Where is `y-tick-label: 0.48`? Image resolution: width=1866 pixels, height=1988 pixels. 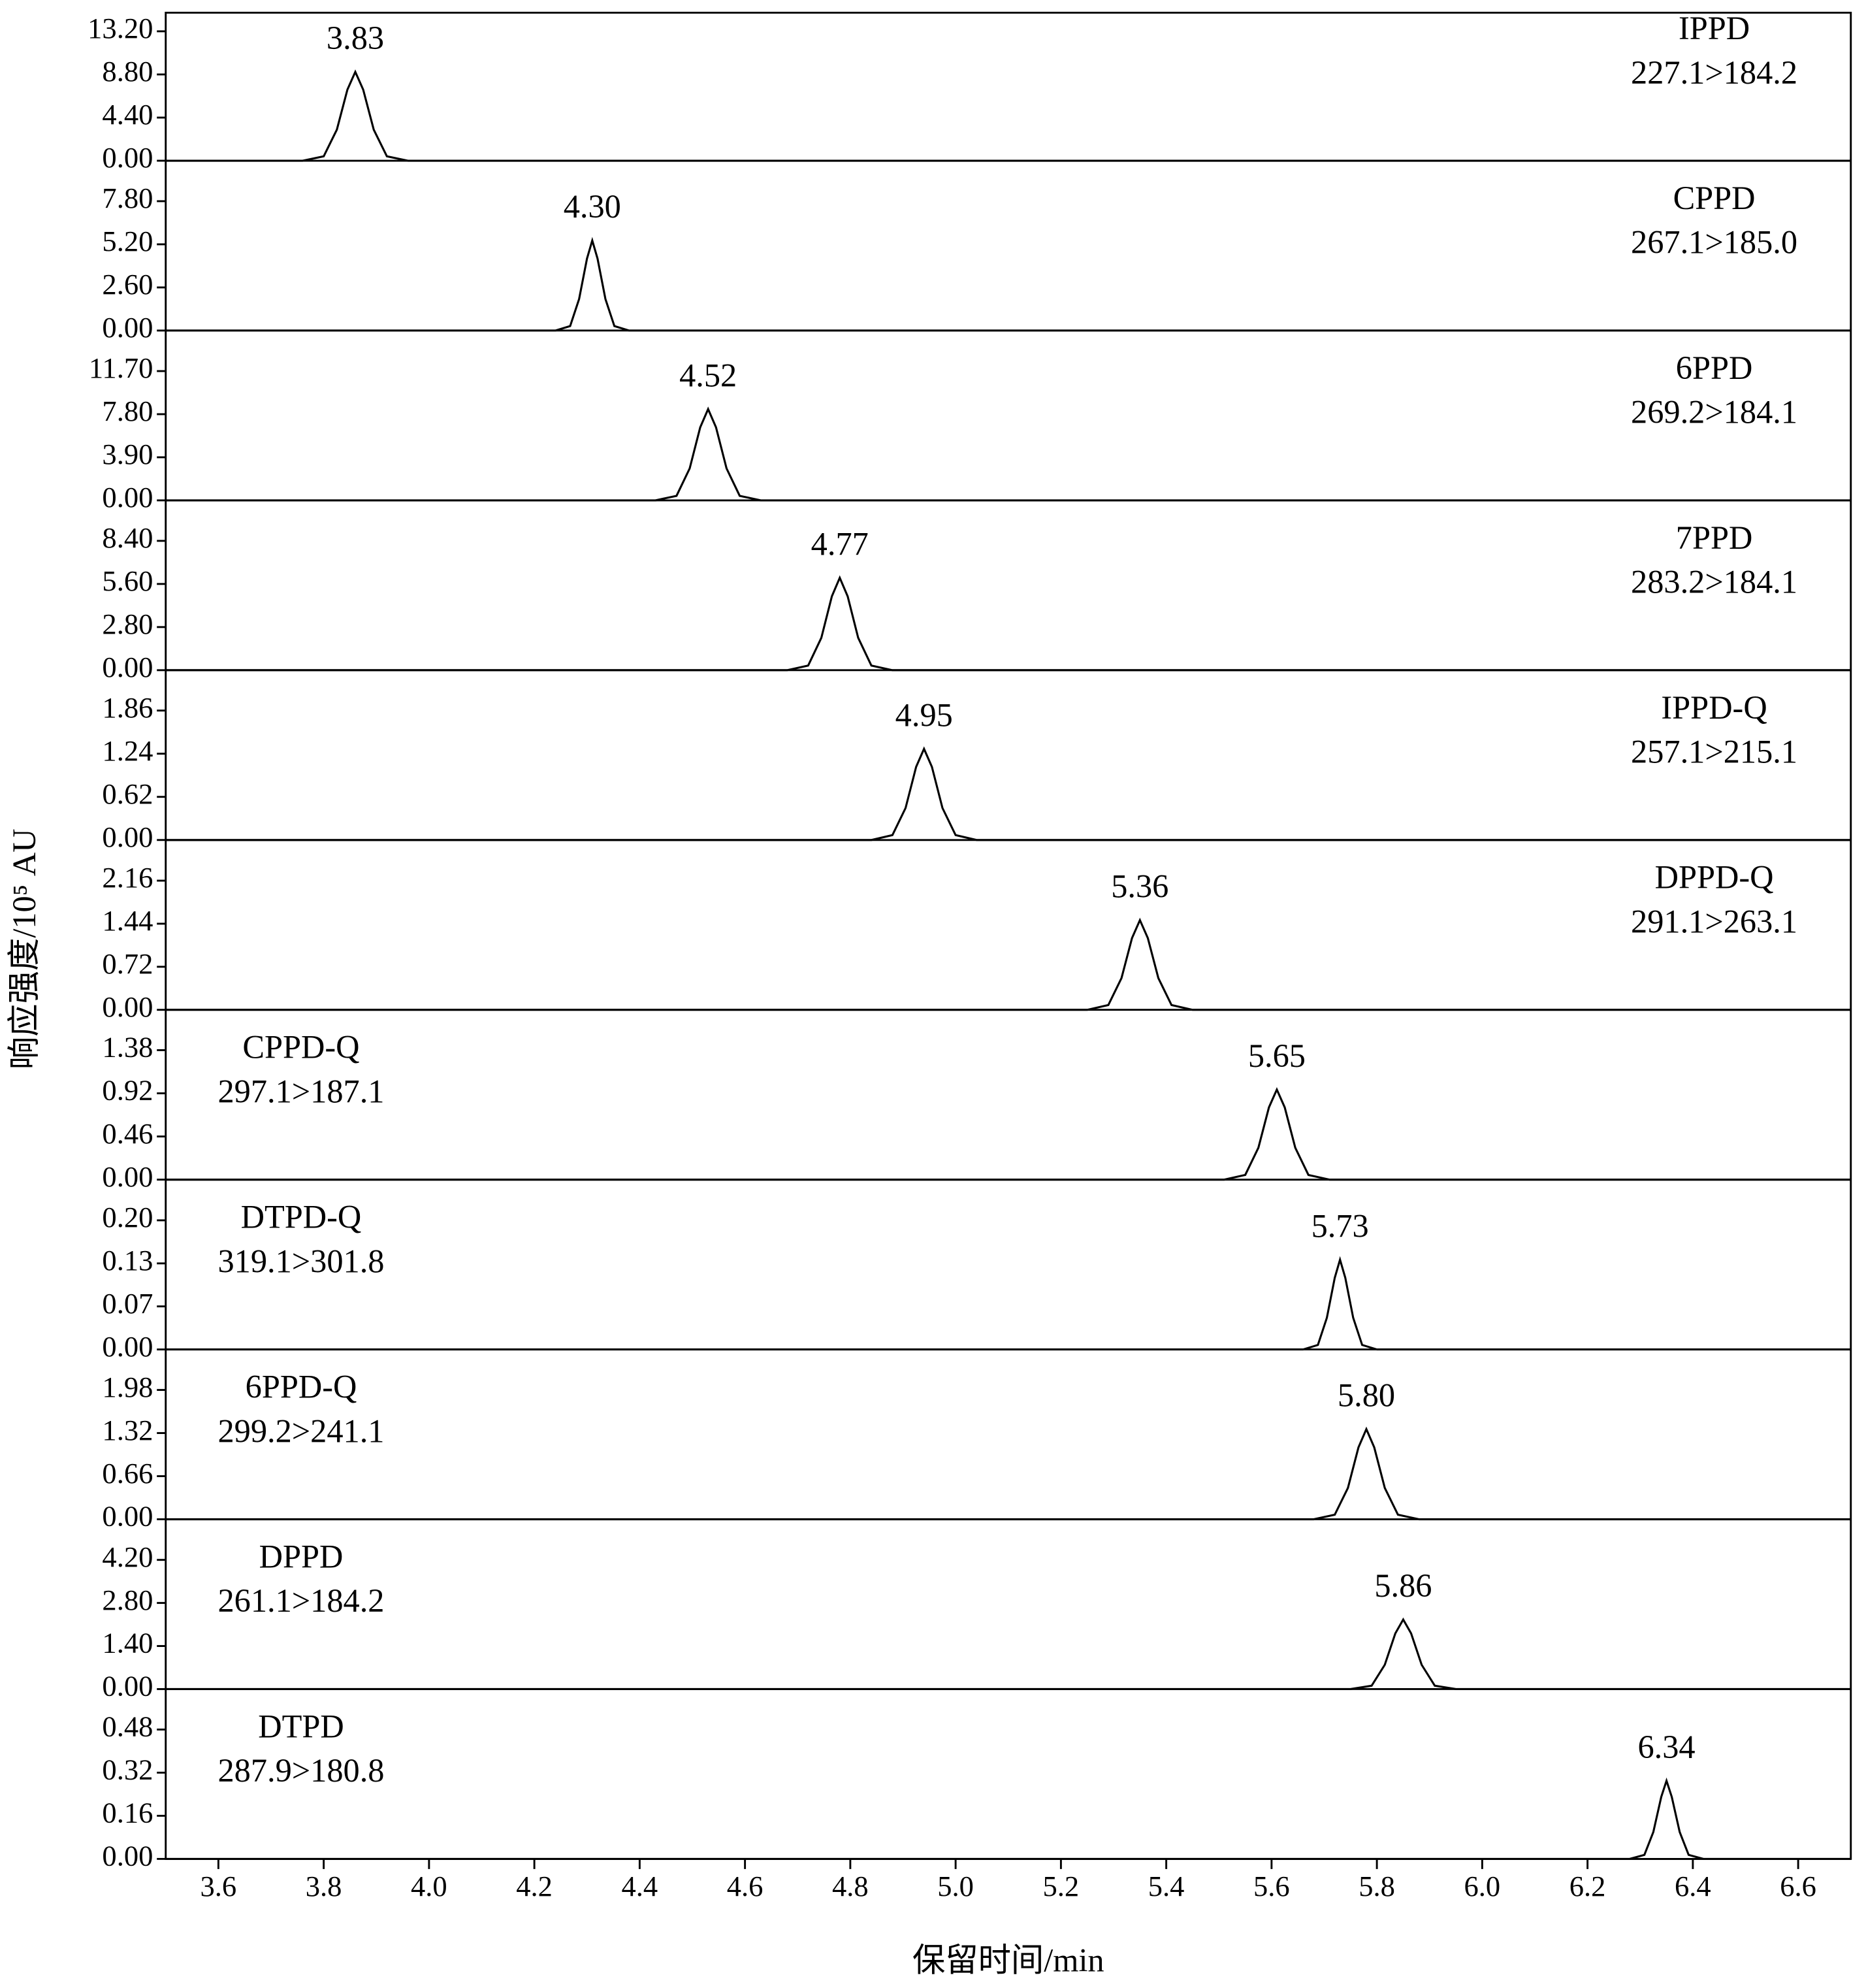
y-tick-label: 0.48 is located at coordinates (127, 1727).